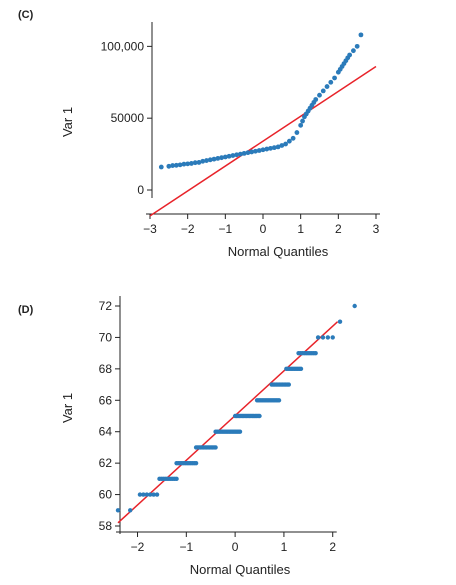 Image resolution: width=456 pixels, height=585 pixels. What do you see at coordinates (106, 463) in the screenshot?
I see `panel-d-y-tick-label: 62` at bounding box center [106, 463].